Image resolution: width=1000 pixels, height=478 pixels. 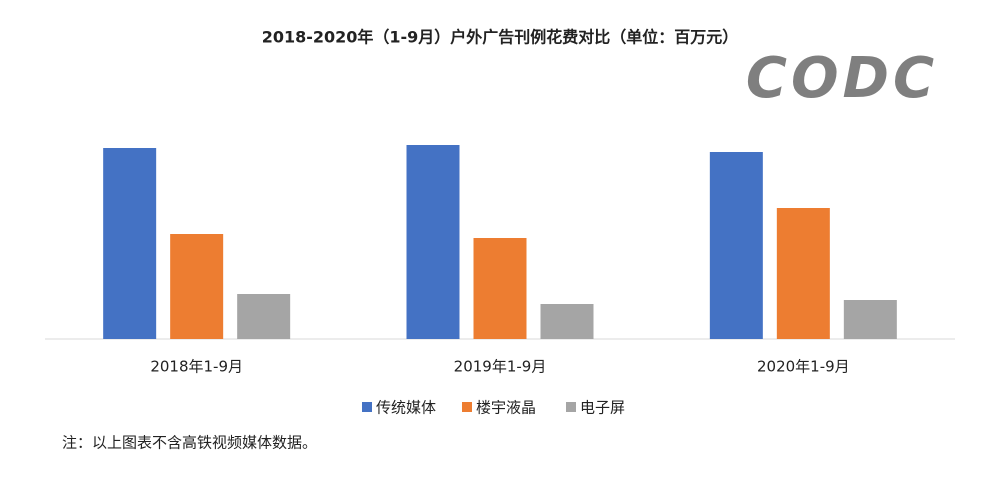 What do you see at coordinates (602, 408) in the screenshot?
I see `legend-label: 电子屏` at bounding box center [602, 408].